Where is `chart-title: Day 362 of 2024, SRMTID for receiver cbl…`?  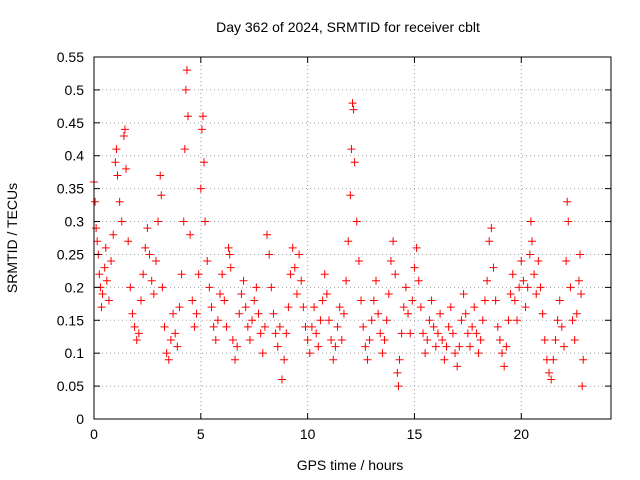 chart-title: Day 362 of 2024, SRMTID for receiver cbl… is located at coordinates (348, 27).